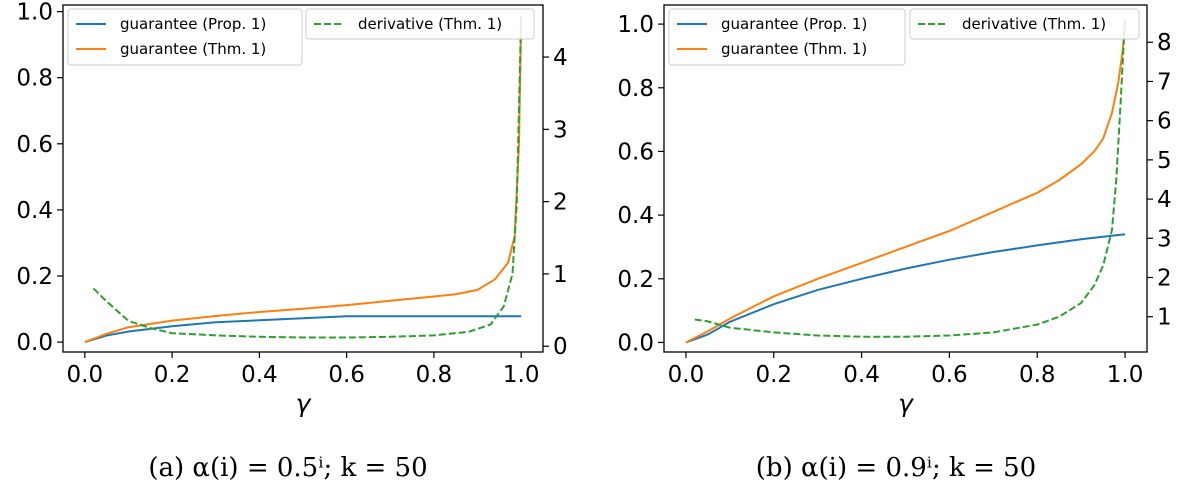  What do you see at coordinates (1164, 161) in the screenshot?
I see `y-right-tick-label: 5` at bounding box center [1164, 161].